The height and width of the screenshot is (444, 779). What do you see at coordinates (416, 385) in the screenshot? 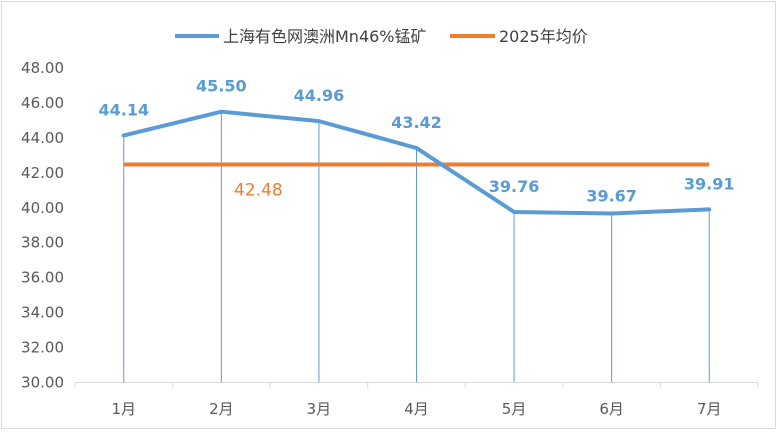
I see `x-axis-ticks` at bounding box center [416, 385].